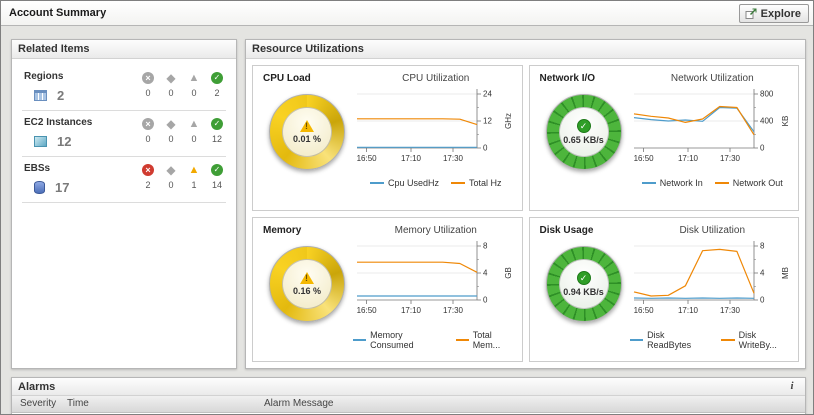  Describe the element at coordinates (54, 49) in the screenshot. I see `related-items-title-label: Related Items` at that location.